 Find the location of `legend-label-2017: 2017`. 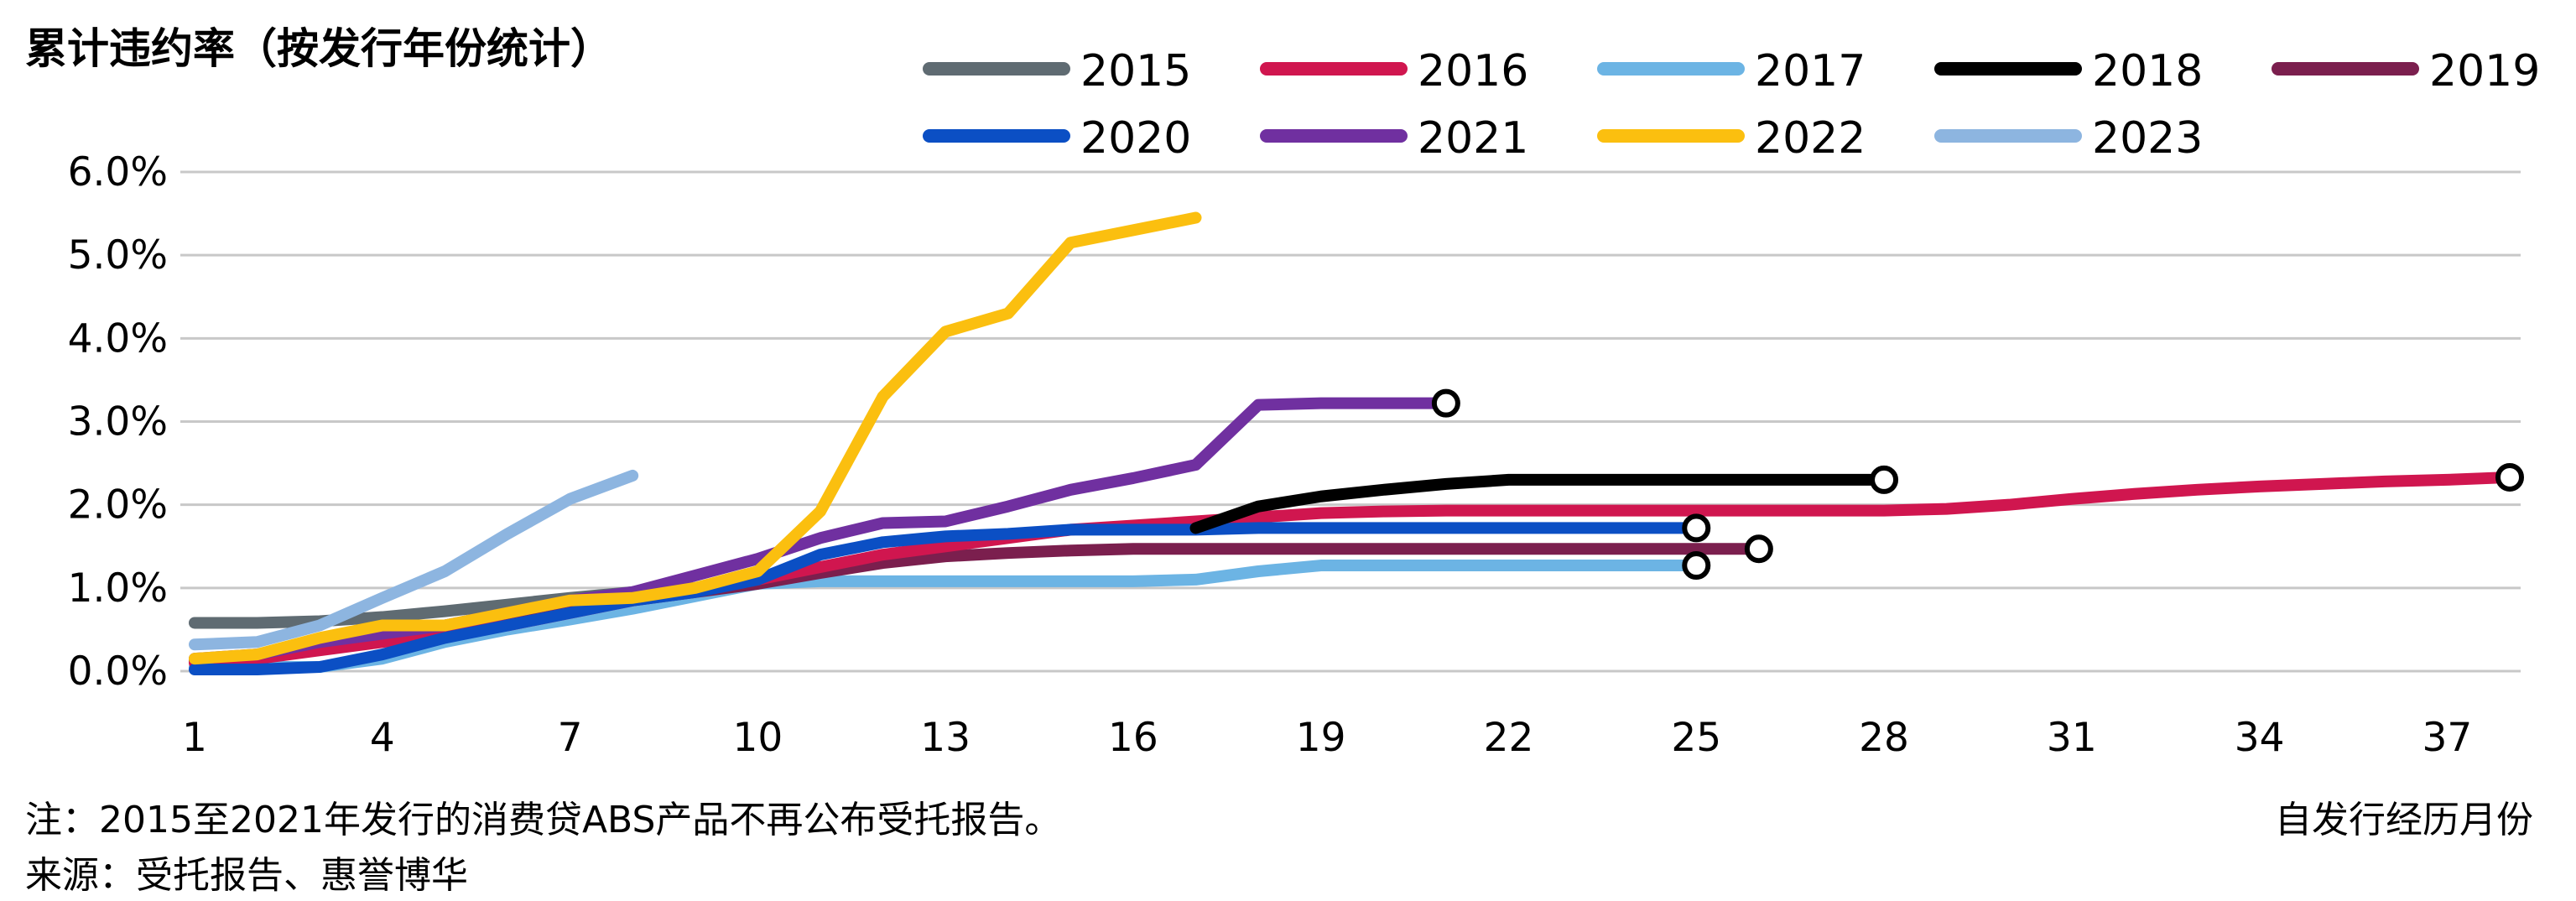

legend-label-2017: 2017 is located at coordinates (1810, 71).